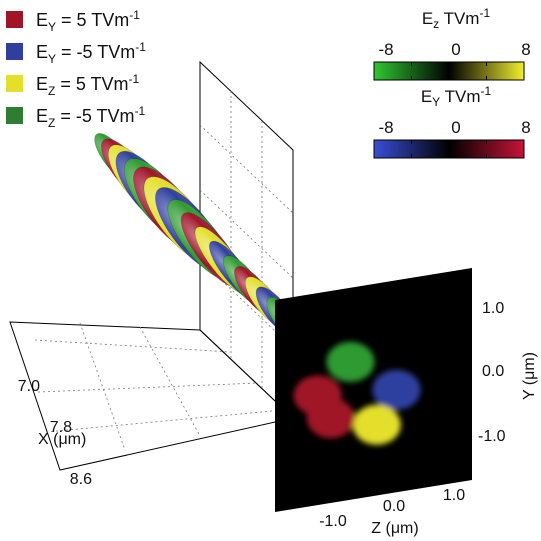 This screenshot has width=541, height=541. Describe the element at coordinates (529, 376) in the screenshot. I see `y-axis-label: Y (μm)` at that location.